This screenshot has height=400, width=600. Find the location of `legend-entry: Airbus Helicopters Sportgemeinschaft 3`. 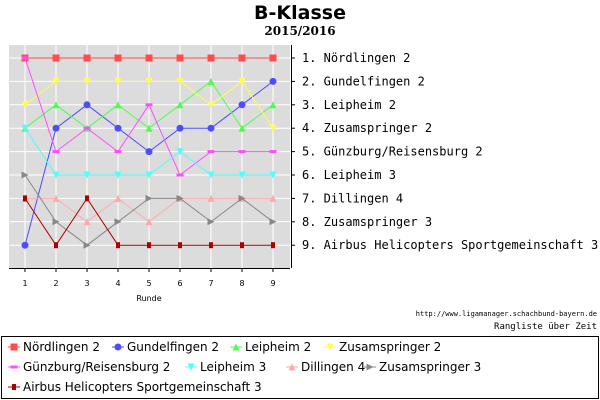

legend-entry: Airbus Helicopters Sportgemeinschaft 3 is located at coordinates (135, 387).